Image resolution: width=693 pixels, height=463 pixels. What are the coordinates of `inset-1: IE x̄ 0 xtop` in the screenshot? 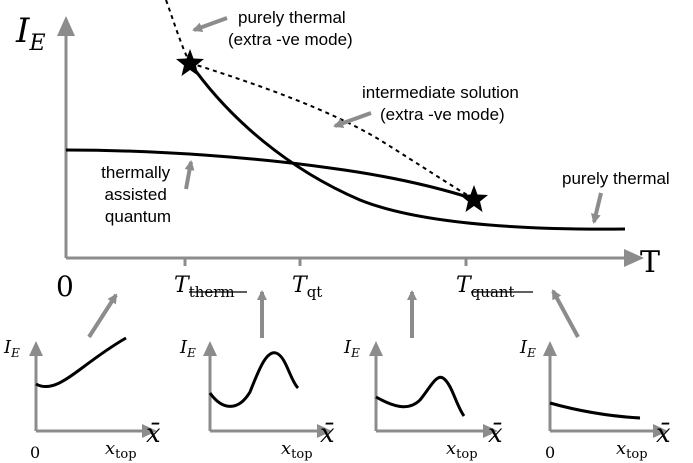 It's located at (82, 399).